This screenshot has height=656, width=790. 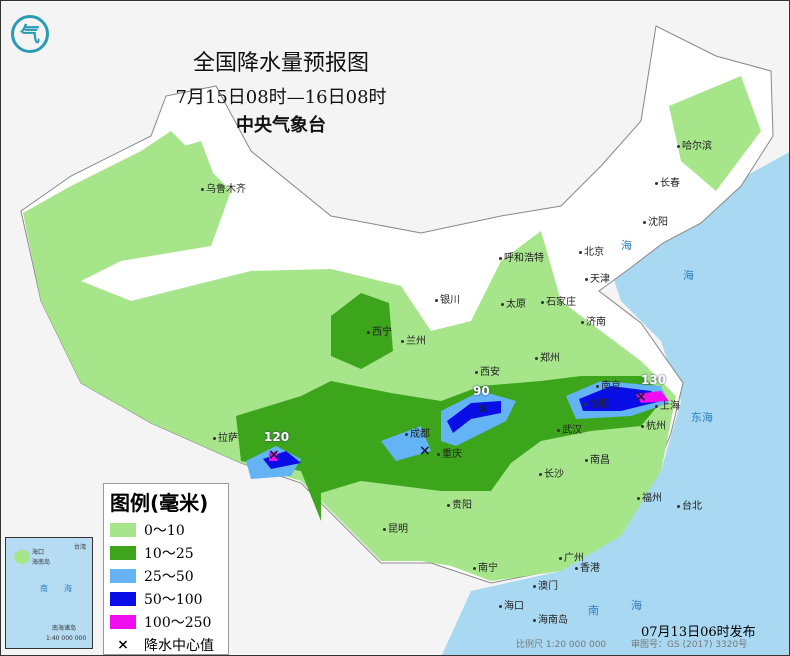 I want to click on map-title: 全国降水量预报图, so click(x=280, y=63).